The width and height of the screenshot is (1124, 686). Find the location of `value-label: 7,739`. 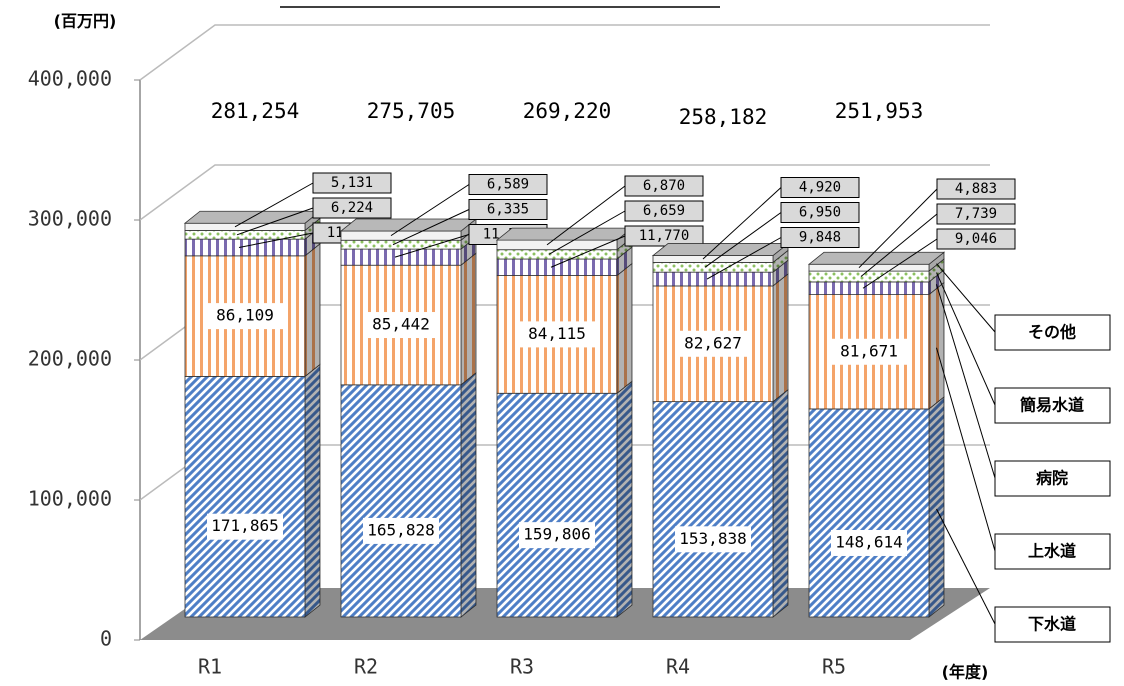

value-label: 7,739 is located at coordinates (976, 214).